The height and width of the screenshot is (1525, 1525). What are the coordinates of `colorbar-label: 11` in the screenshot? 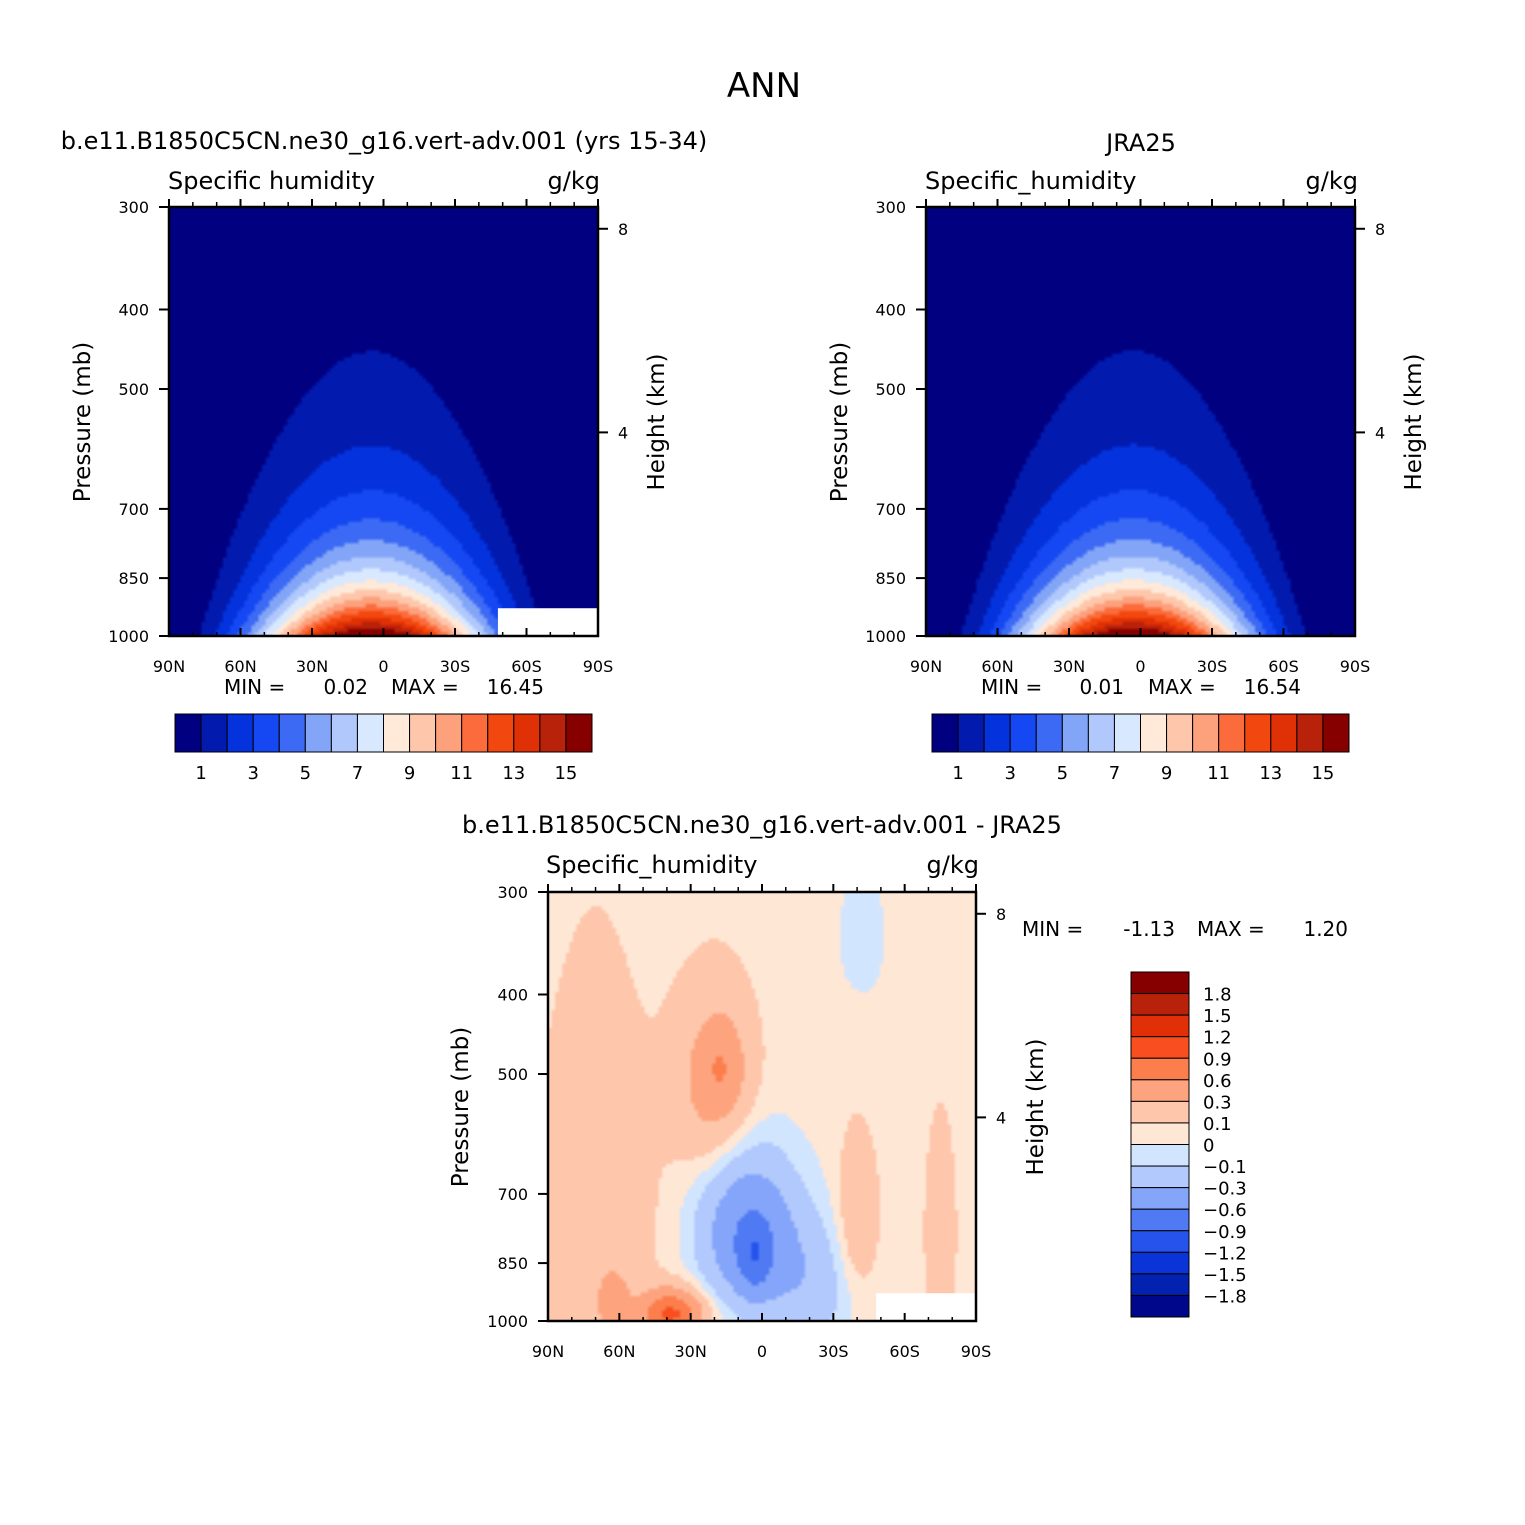 It's located at (461, 773).